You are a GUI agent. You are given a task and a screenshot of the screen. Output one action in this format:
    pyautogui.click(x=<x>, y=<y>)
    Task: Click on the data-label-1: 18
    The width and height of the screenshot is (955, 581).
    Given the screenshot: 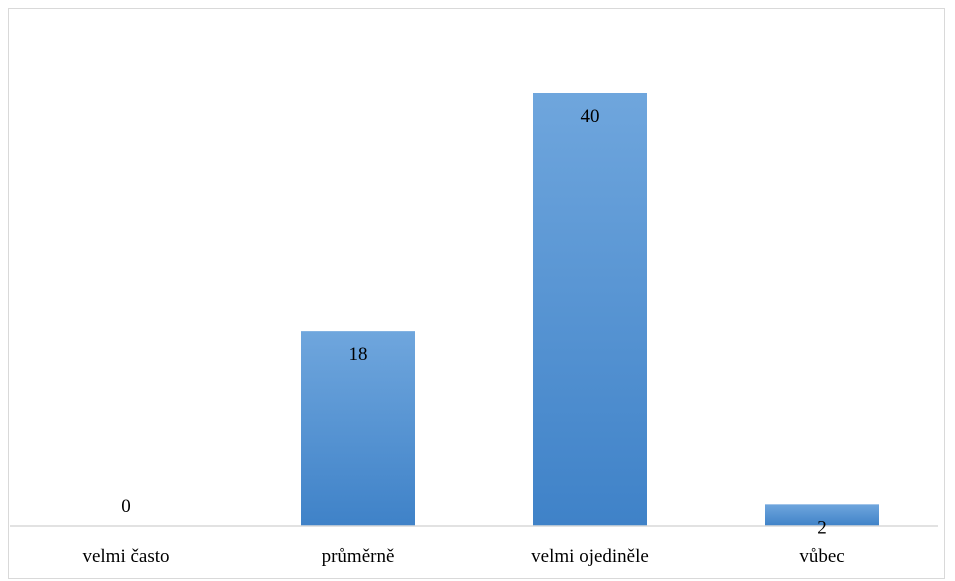 What is the action you would take?
    pyautogui.click(x=358, y=354)
    